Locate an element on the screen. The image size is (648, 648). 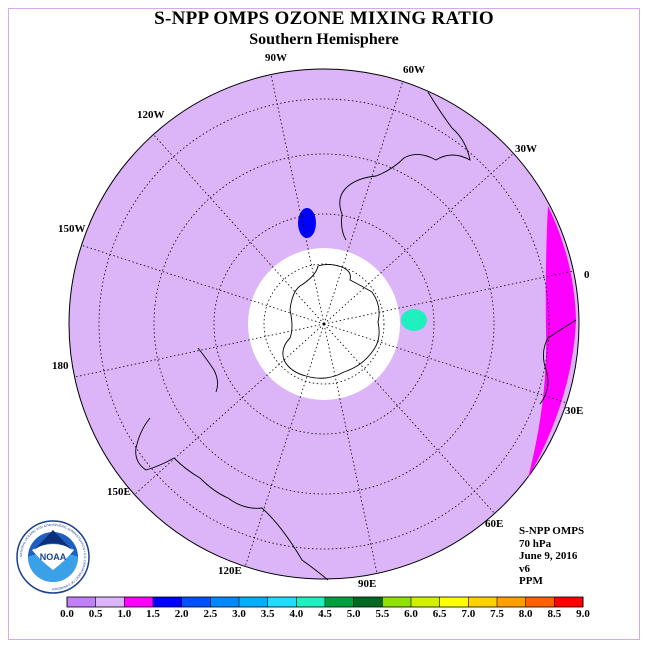
colorbar-tick-label: 8.5 is located at coordinates (554, 614).